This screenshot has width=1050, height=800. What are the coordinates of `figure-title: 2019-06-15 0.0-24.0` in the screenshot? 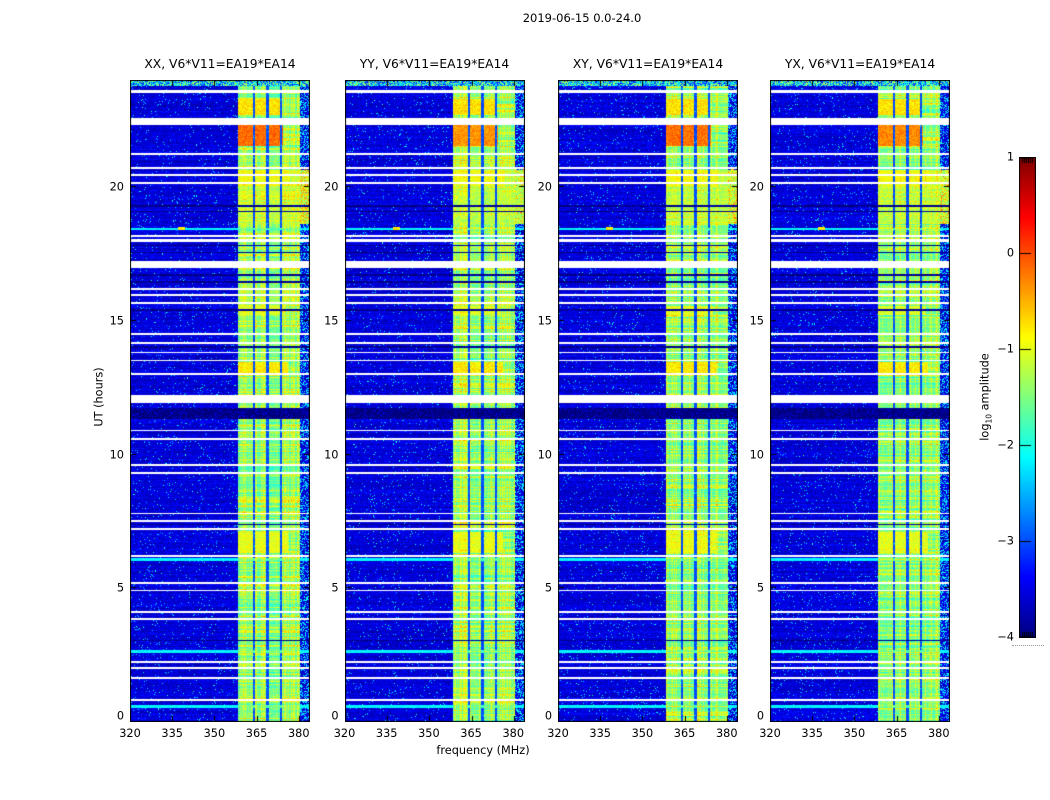 It's located at (582, 18).